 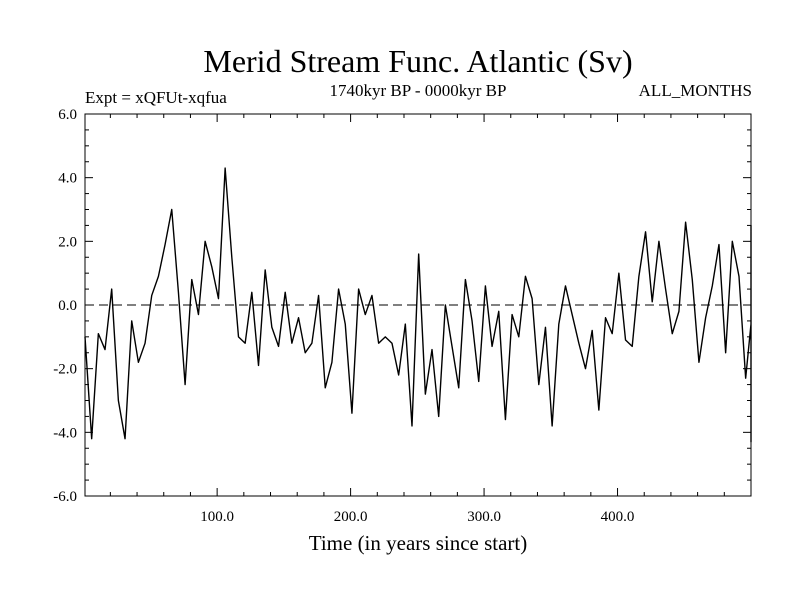 What do you see at coordinates (65, 370) in the screenshot?
I see `y-tick-label: -2.0` at bounding box center [65, 370].